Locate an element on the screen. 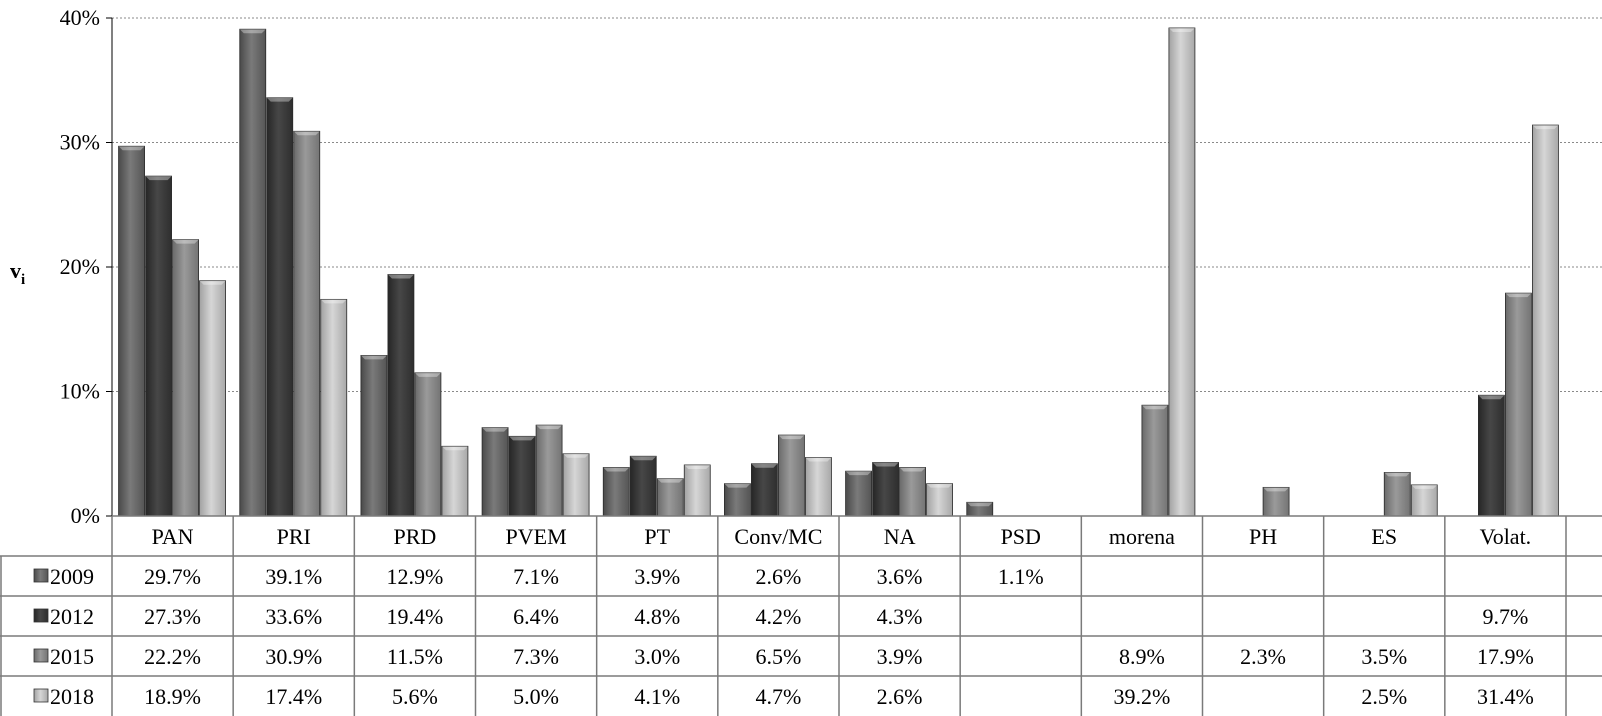 This screenshot has height=716, width=1602. category-label: PAN is located at coordinates (173, 536).